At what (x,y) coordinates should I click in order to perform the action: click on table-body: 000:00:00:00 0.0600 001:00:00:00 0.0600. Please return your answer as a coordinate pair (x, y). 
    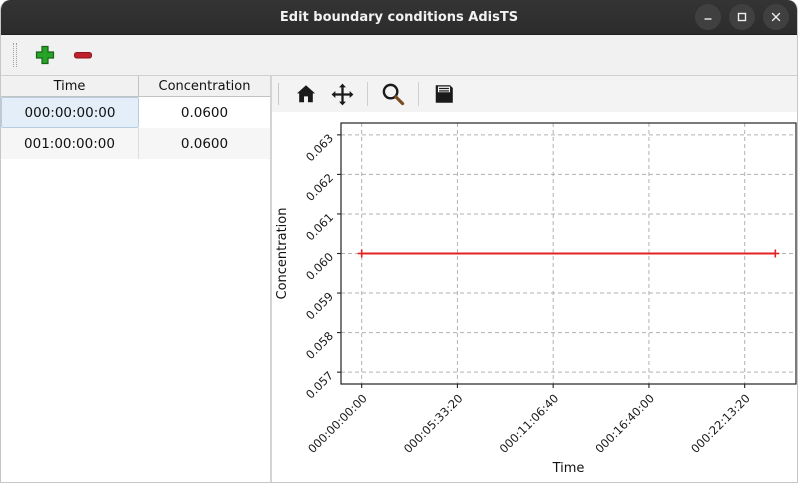
    Looking at the image, I should click on (135, 128).